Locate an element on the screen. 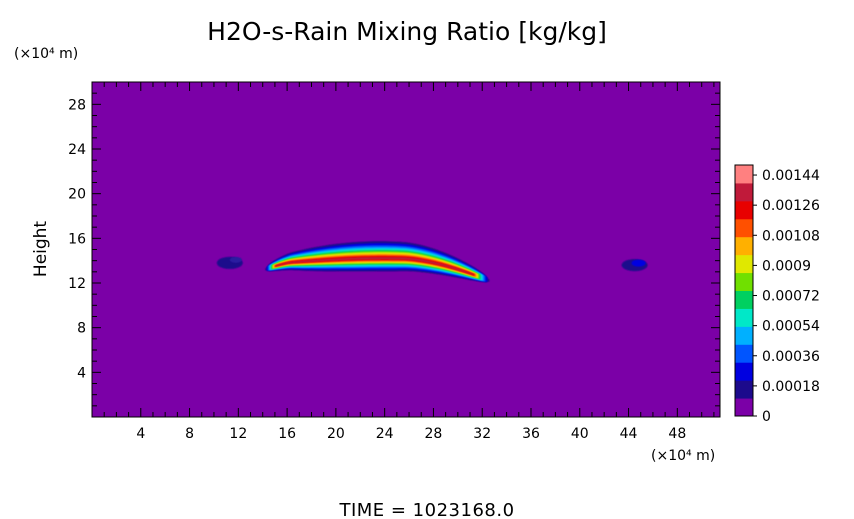  x-tick-label: 36 is located at coordinates (531, 434).